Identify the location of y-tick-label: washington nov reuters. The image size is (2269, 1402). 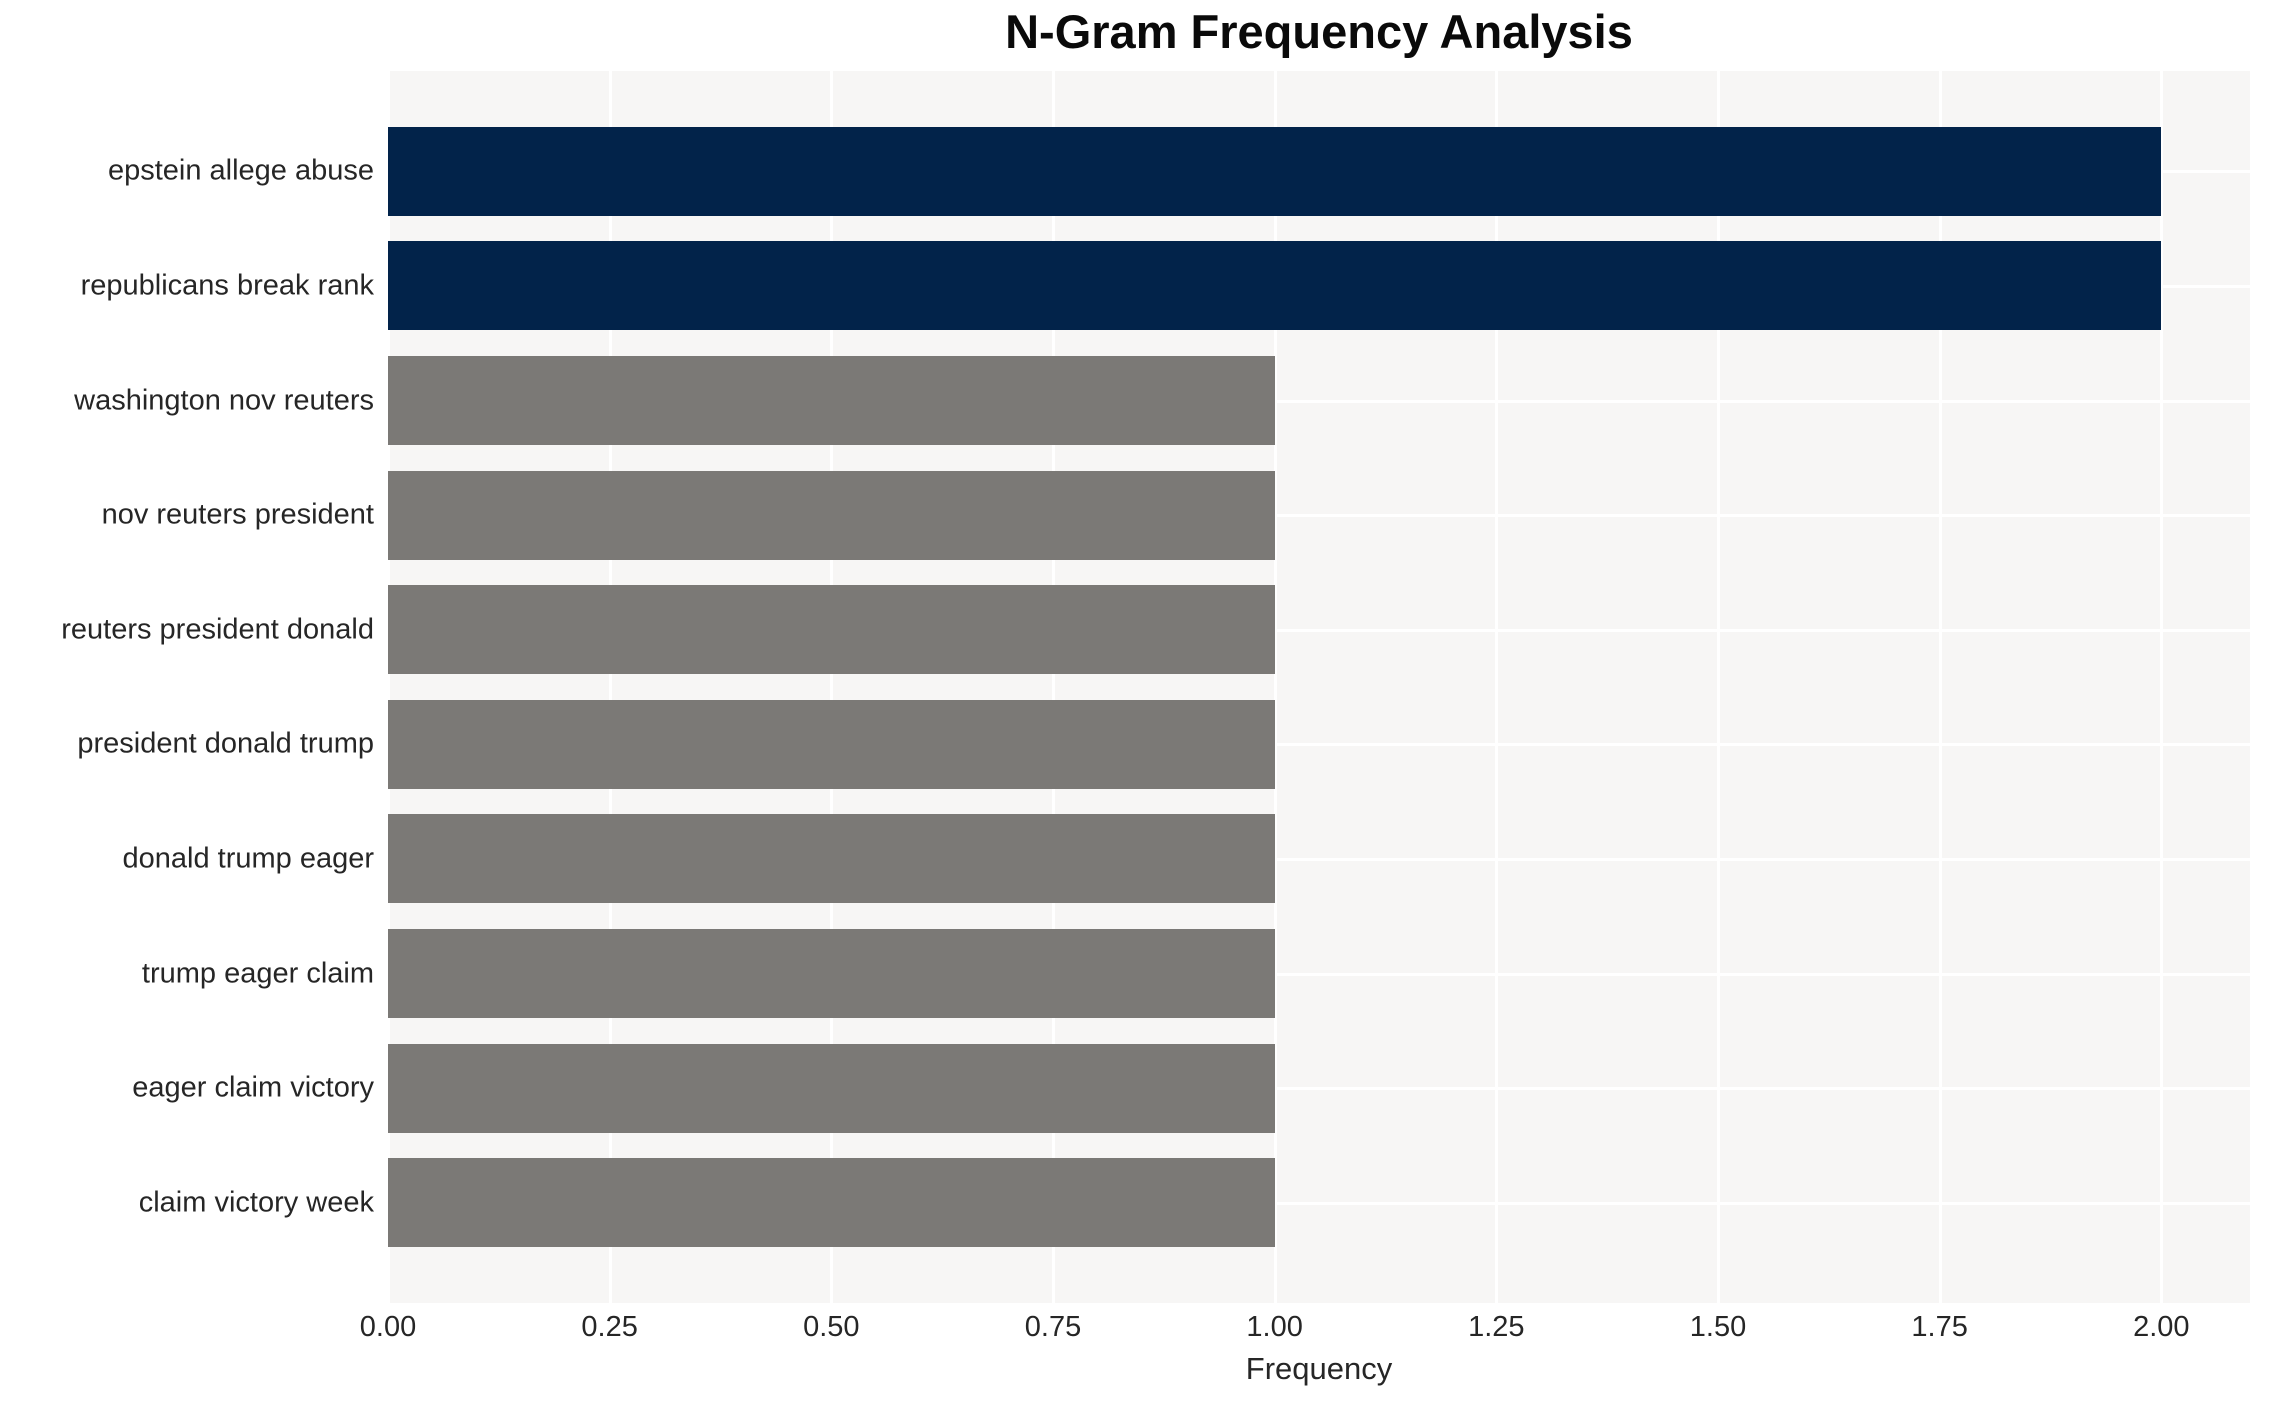
(224, 400).